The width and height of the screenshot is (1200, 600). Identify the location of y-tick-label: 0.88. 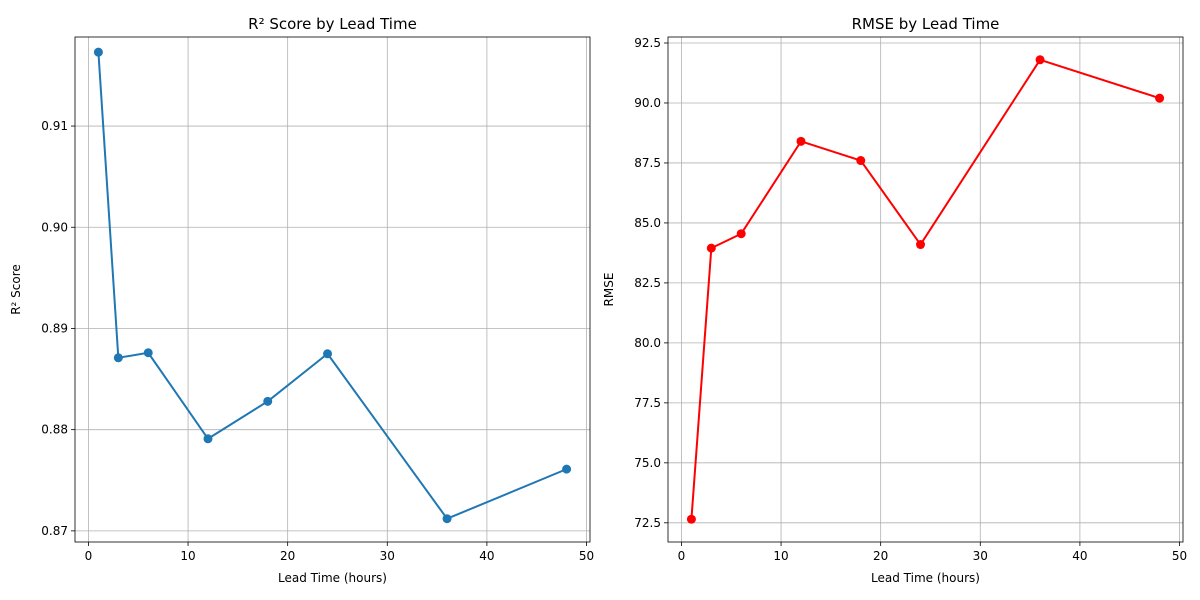
(54, 430).